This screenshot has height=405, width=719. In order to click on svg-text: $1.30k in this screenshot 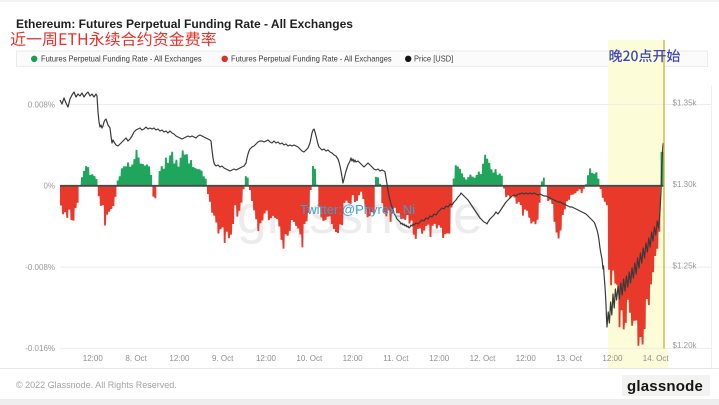, I will do `click(685, 184)`.